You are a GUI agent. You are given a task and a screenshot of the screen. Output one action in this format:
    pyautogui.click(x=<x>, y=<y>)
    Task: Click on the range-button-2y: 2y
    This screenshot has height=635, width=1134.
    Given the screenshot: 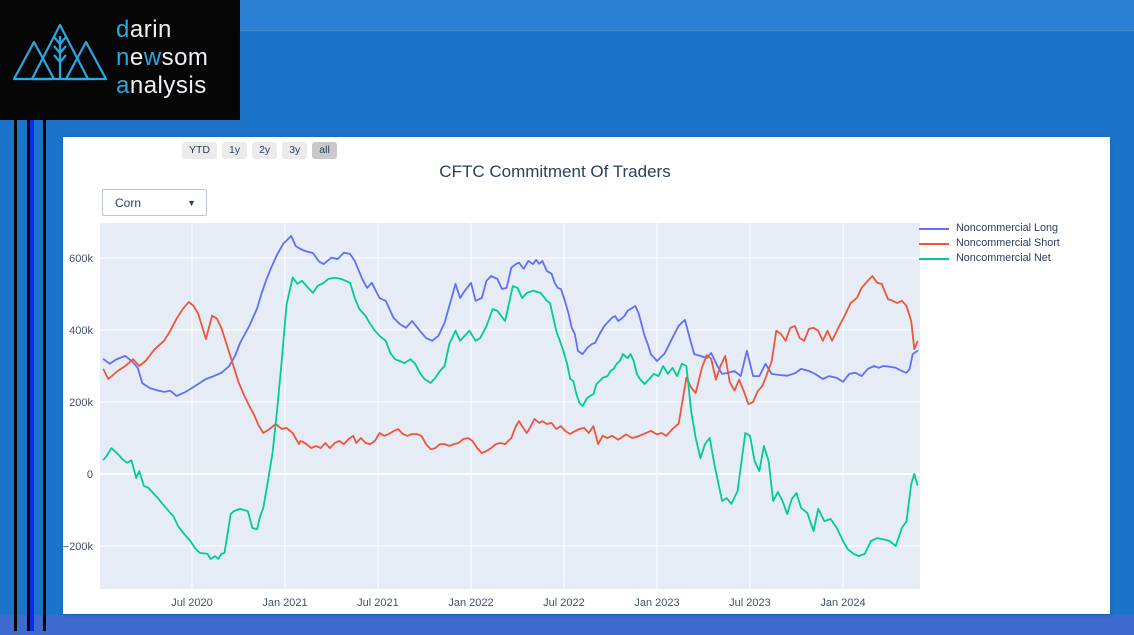 What is the action you would take?
    pyautogui.click(x=265, y=150)
    